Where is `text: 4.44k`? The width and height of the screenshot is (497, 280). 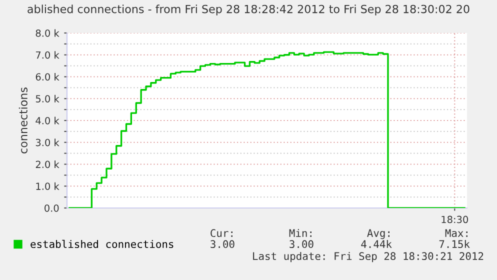 text: 4.44k is located at coordinates (376, 244).